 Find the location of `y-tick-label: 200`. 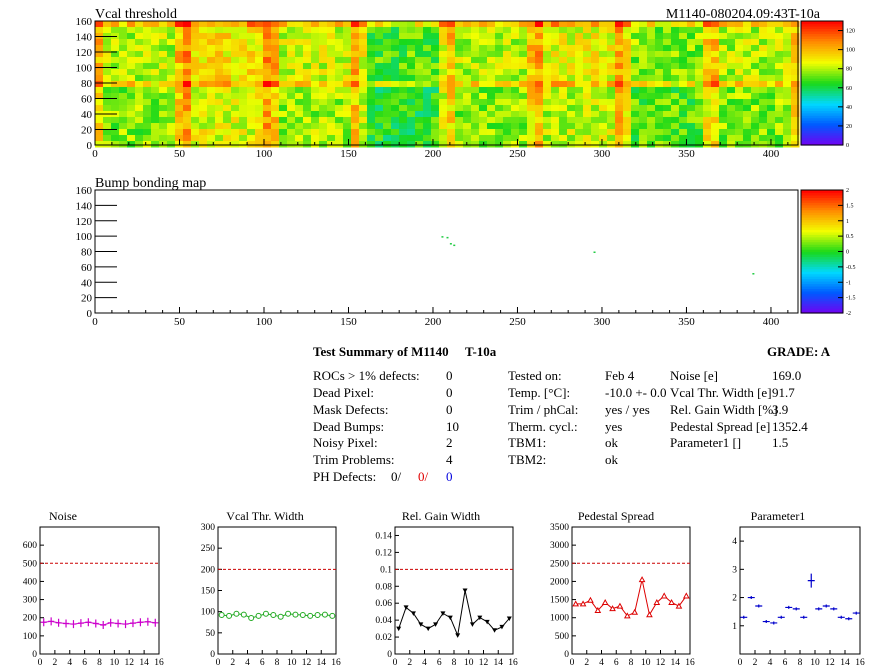

y-tick-label: 200 is located at coordinates (30, 619).